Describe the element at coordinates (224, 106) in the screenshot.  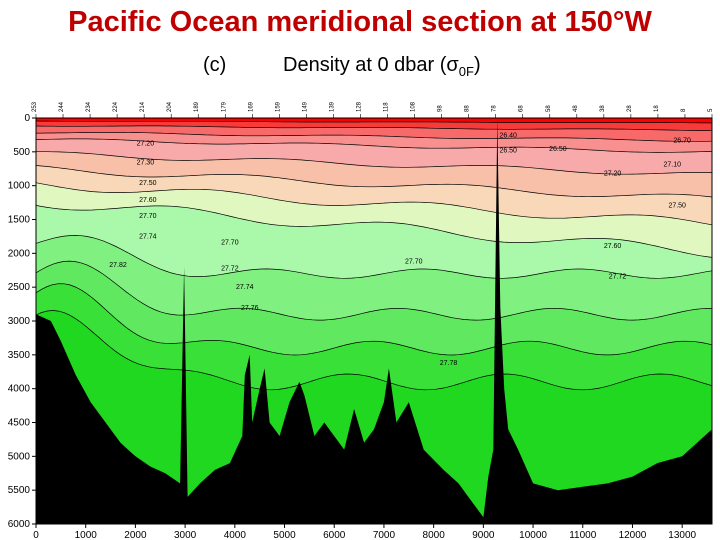
I see `station-label: 179` at that location.